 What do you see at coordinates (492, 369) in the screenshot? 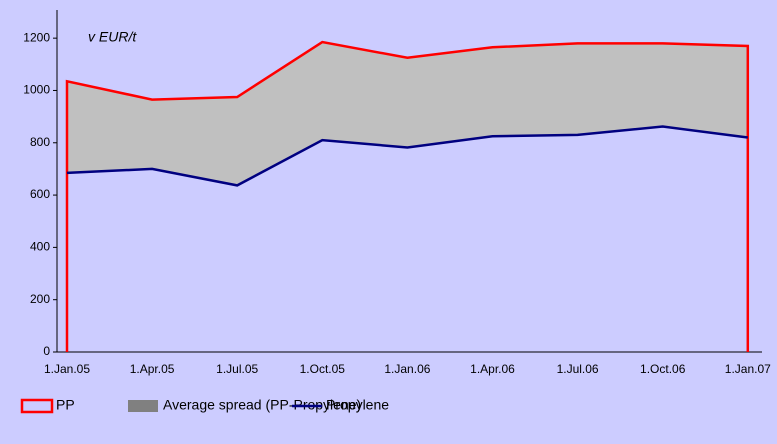
I see `x-tick-label: 1.Apr.06` at bounding box center [492, 369].